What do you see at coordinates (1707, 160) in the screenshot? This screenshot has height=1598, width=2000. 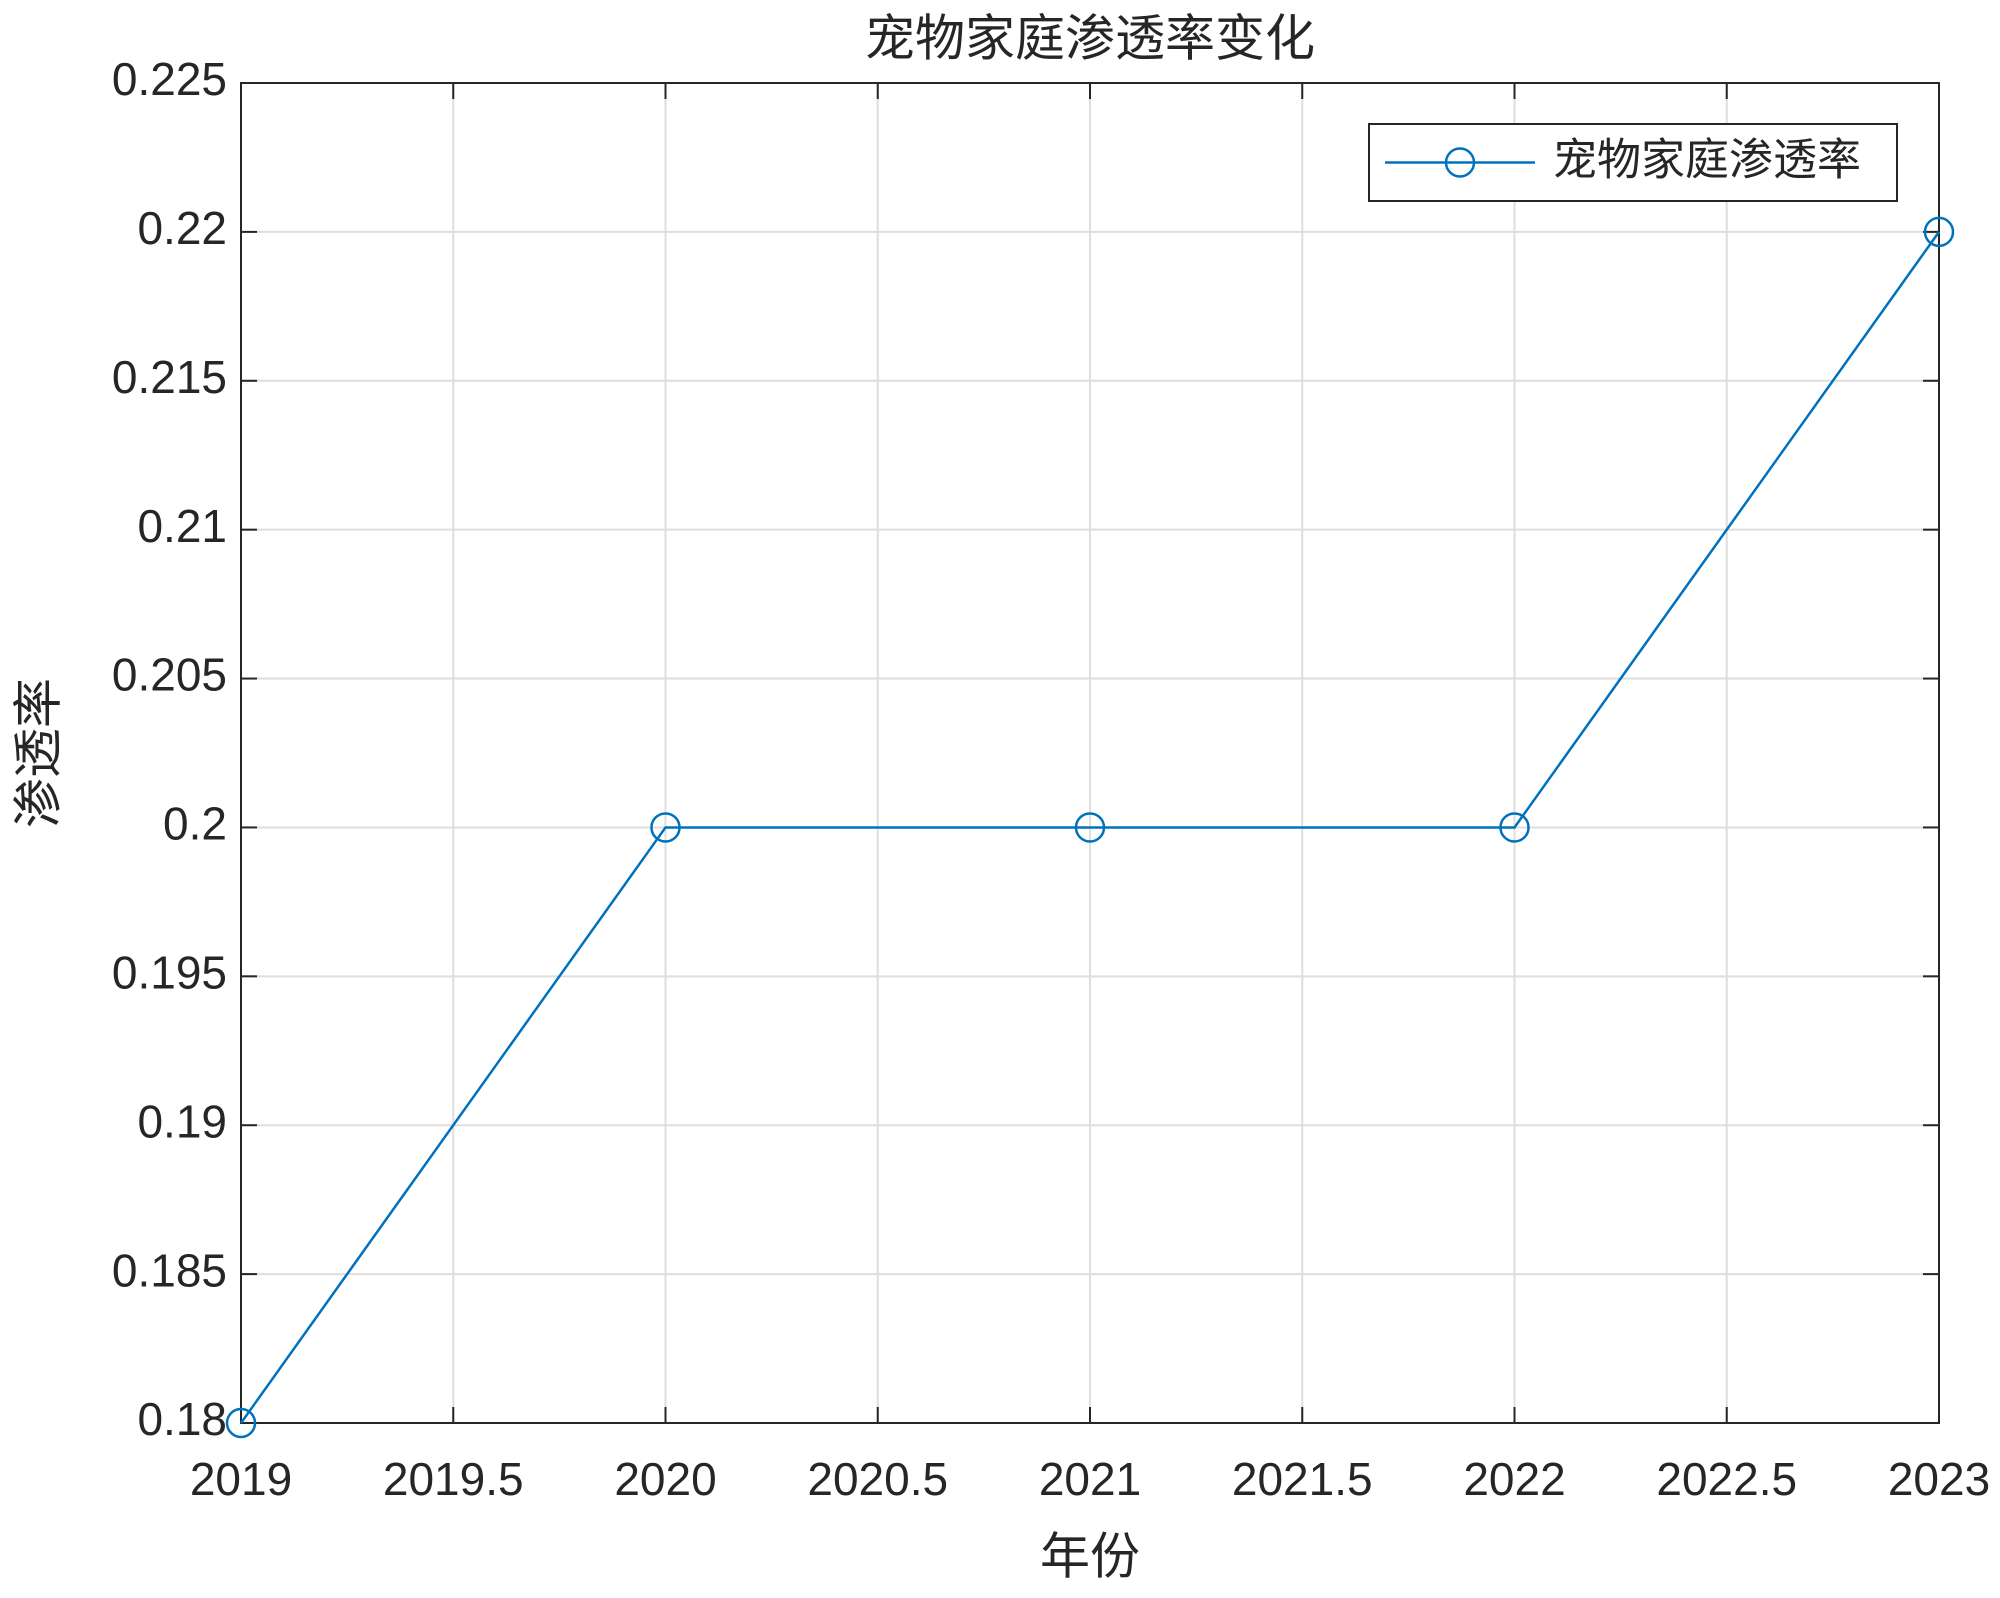 I see `legend-label: 宠物家庭渗透率` at bounding box center [1707, 160].